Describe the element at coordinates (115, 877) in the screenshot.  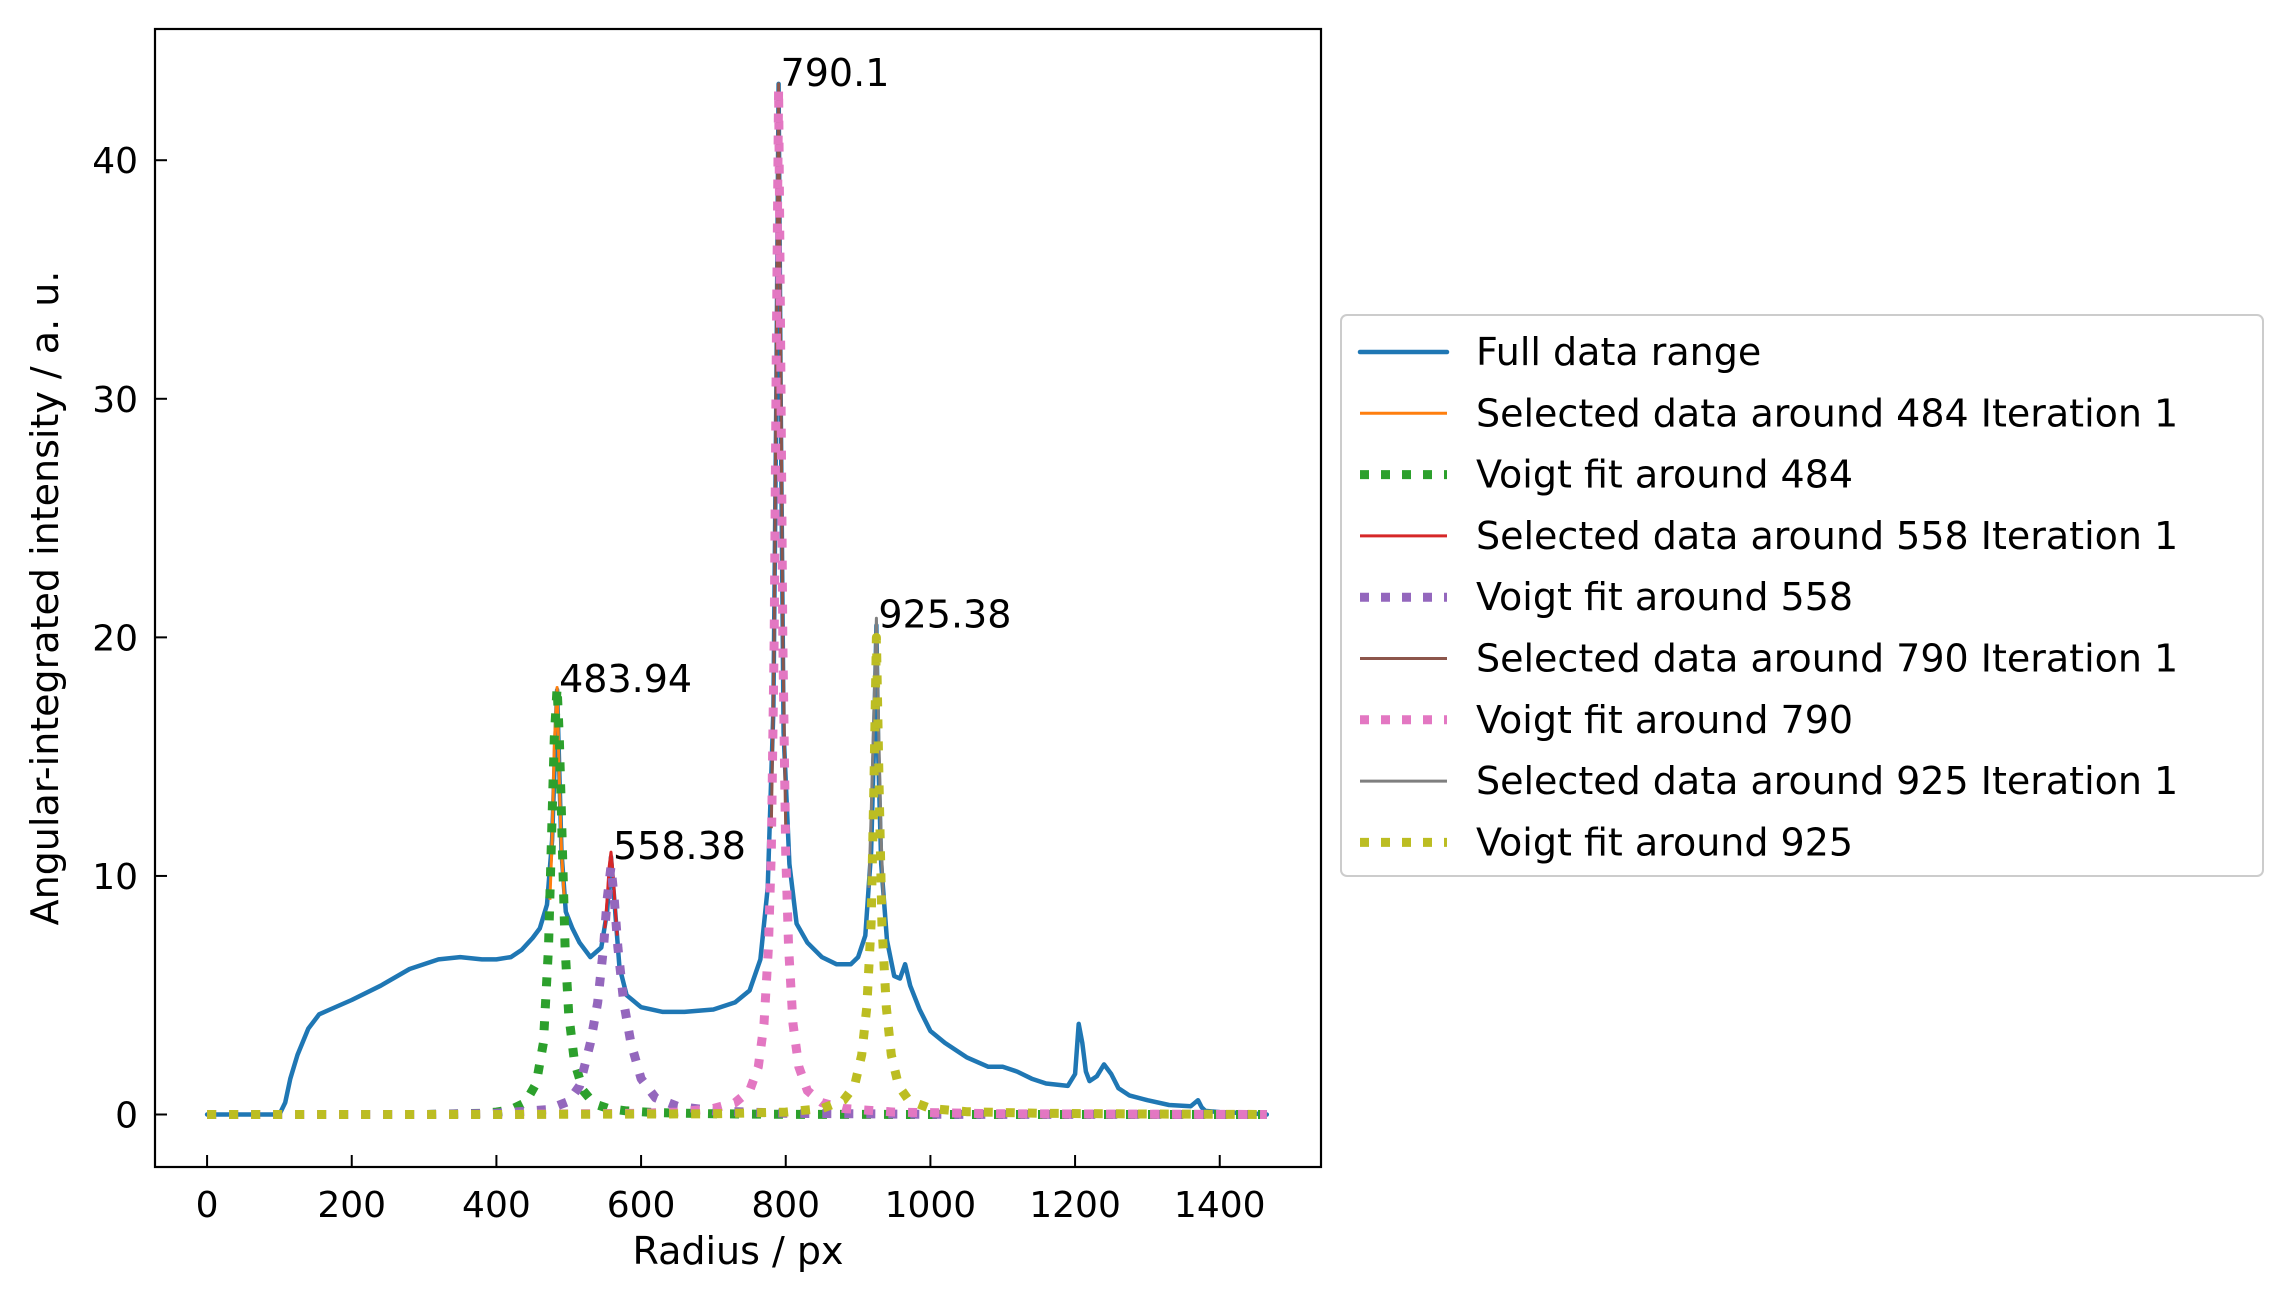
I see `y-tick-label: 10` at that location.